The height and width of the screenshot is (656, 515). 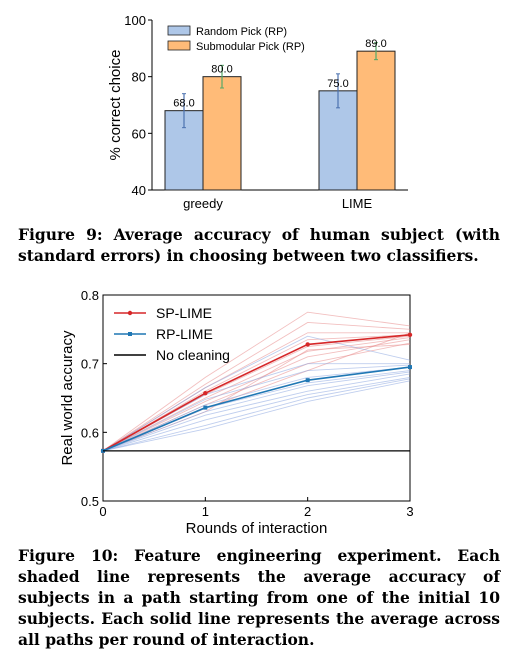 I want to click on y-tick-label: 100, so click(x=135, y=20).